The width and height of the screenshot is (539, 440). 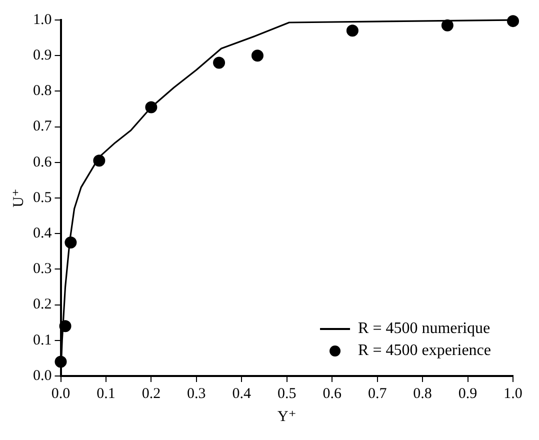 I want to click on y-tick-label: 0.8, so click(x=42, y=91).